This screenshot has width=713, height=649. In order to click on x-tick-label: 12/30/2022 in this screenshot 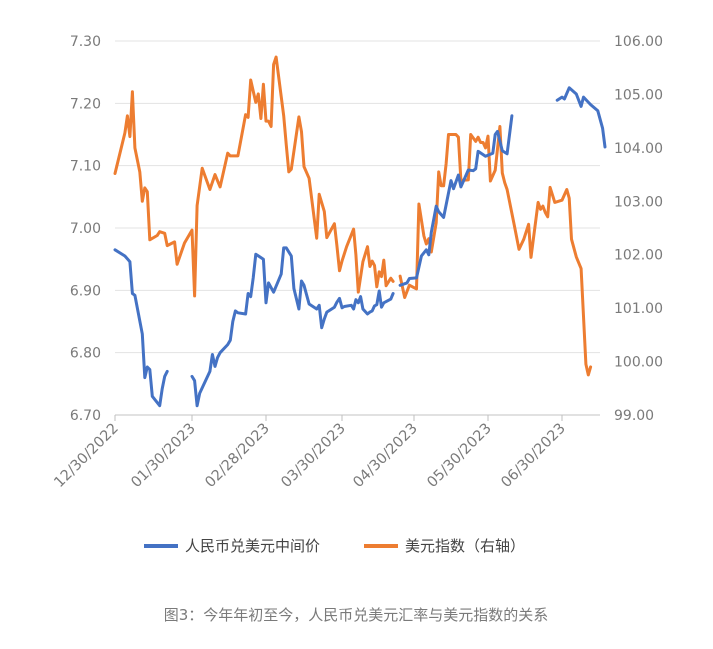, I will do `click(86, 456)`.